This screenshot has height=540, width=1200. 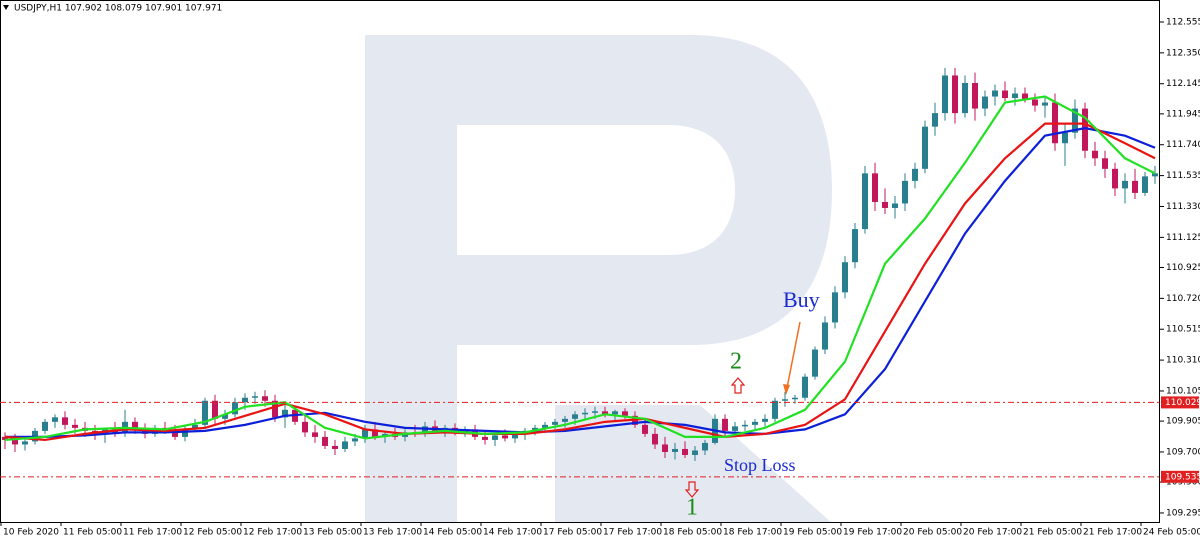 I want to click on y-tick-label: 110.925, so click(x=1183, y=268).